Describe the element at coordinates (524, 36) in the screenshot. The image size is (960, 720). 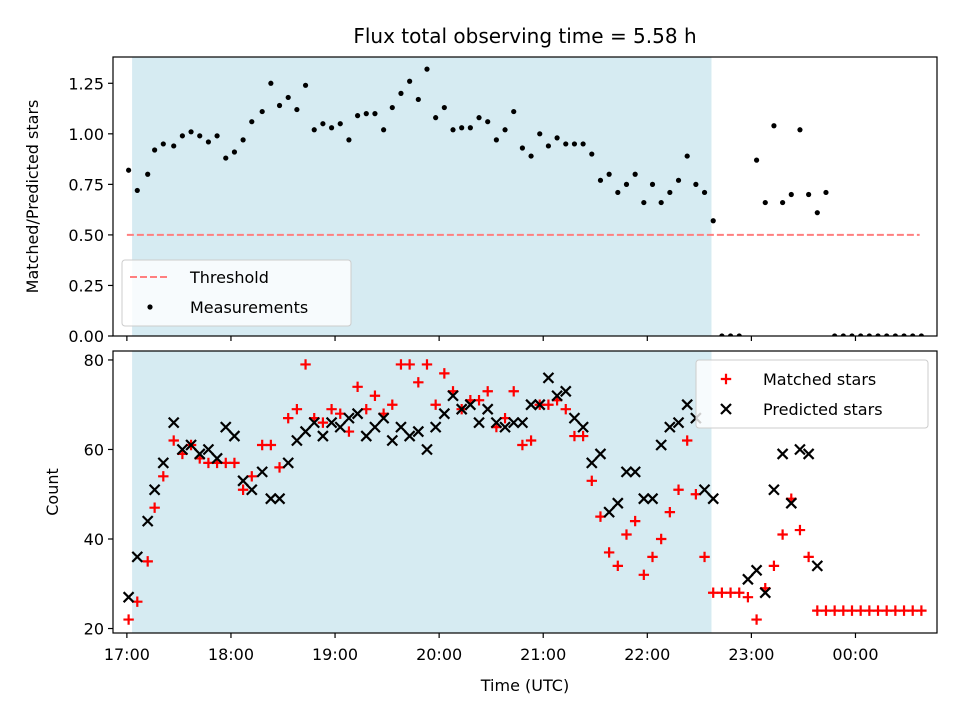
I see `chart-title: Flux total observing time = 5.58 h` at that location.